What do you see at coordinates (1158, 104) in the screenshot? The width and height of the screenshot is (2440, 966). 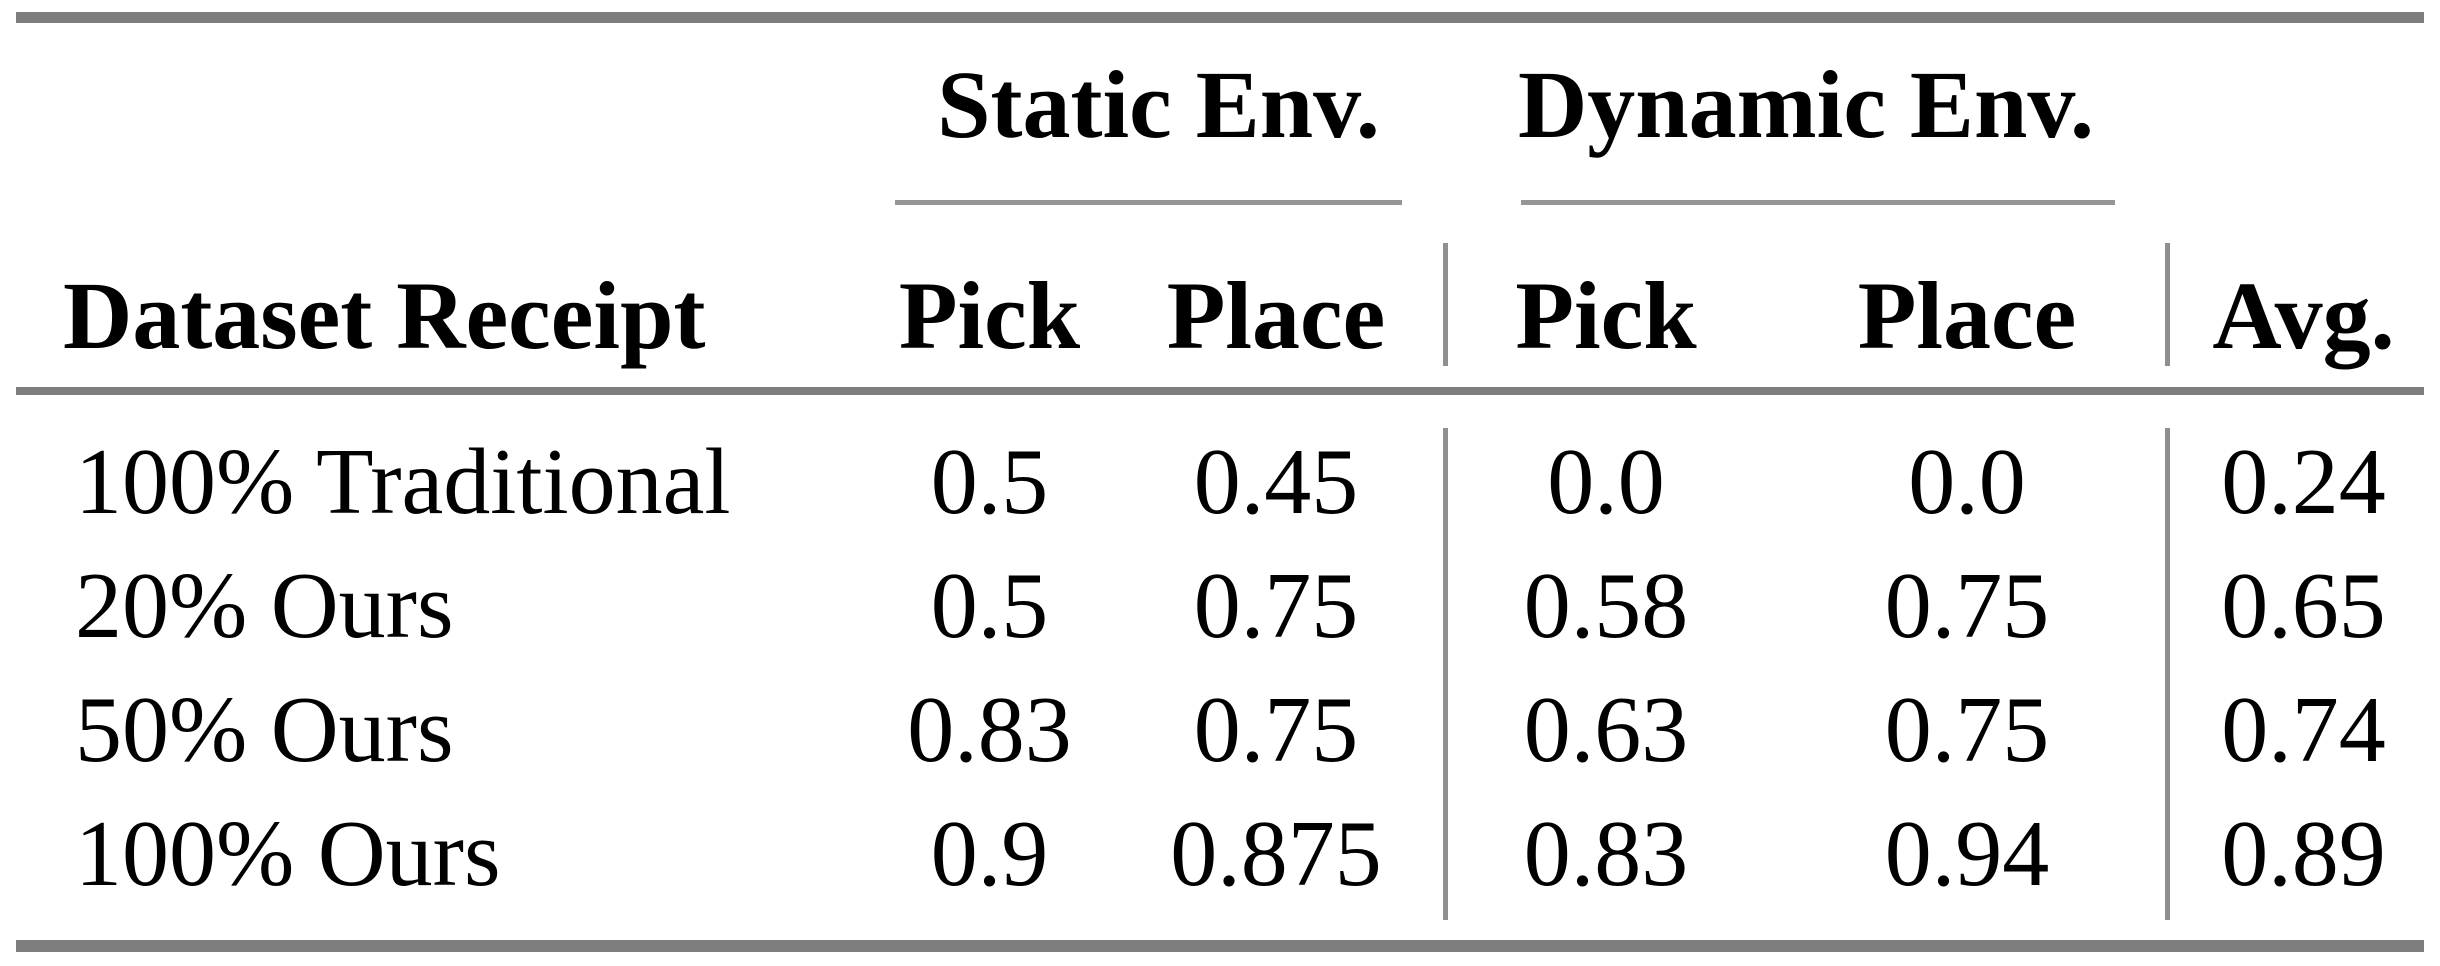 I see `group-header-static-env: Static Env.` at bounding box center [1158, 104].